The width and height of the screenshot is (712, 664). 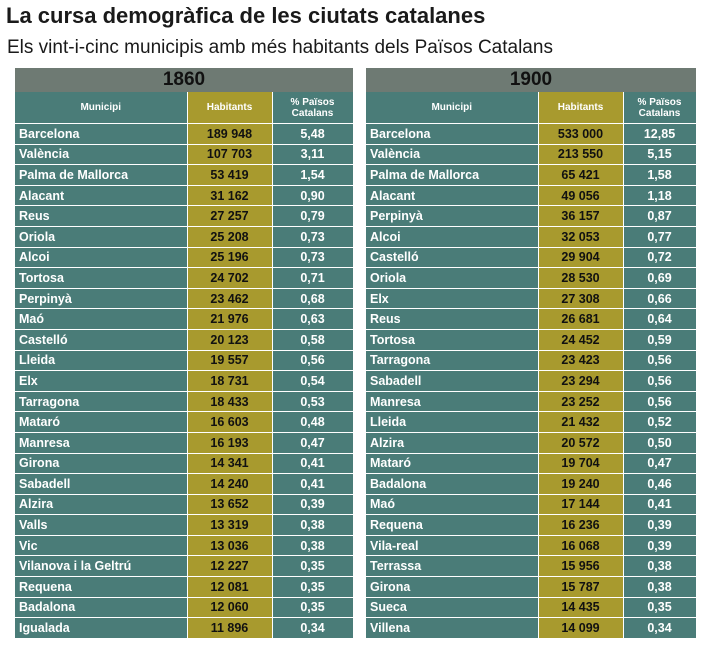 What do you see at coordinates (452, 134) in the screenshot?
I see `municipi-cell: Barcelona` at bounding box center [452, 134].